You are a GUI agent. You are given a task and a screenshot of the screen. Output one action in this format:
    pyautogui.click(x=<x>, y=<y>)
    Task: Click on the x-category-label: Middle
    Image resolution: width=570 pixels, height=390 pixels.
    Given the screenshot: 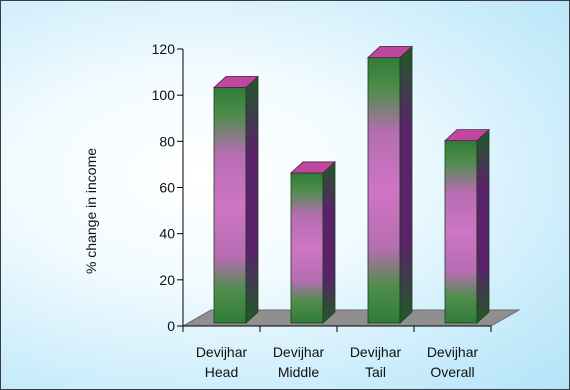 What is the action you would take?
    pyautogui.click(x=298, y=372)
    